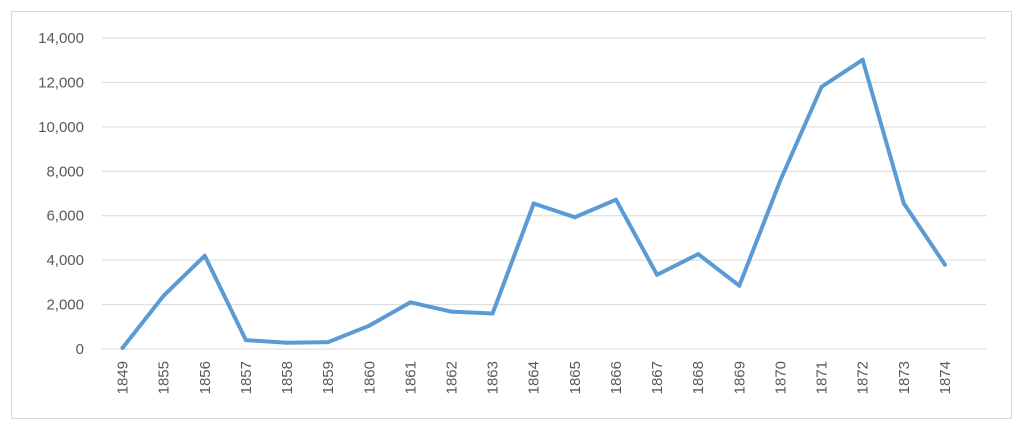 The image size is (1024, 430). What do you see at coordinates (369, 377) in the screenshot?
I see `x-tick-label: 1860` at bounding box center [369, 377].